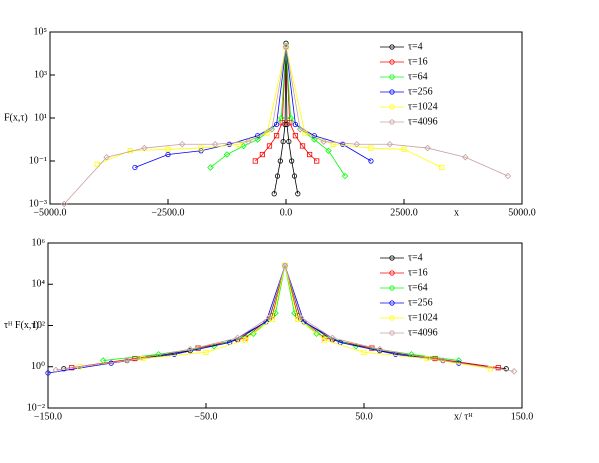 This screenshot has height=463, width=599. Describe the element at coordinates (16, 117) in the screenshot. I see `y-axis-label: F(x,τ)` at that location.